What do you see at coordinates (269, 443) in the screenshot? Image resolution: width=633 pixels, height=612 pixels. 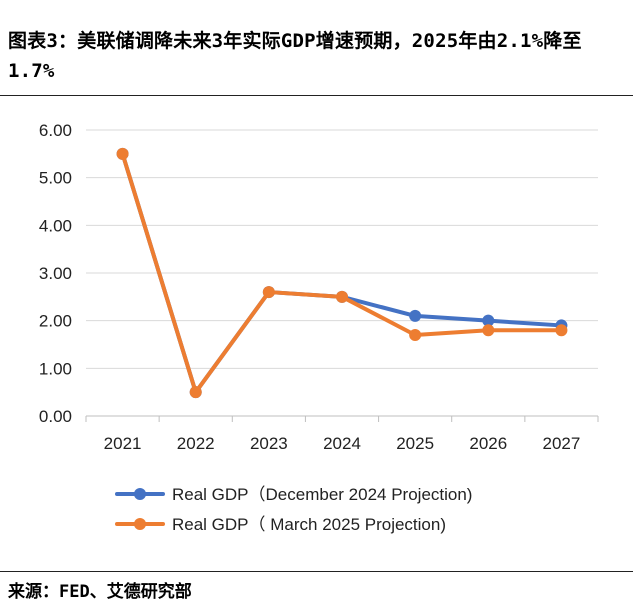 I see `x-tick-label: 2023` at bounding box center [269, 443].